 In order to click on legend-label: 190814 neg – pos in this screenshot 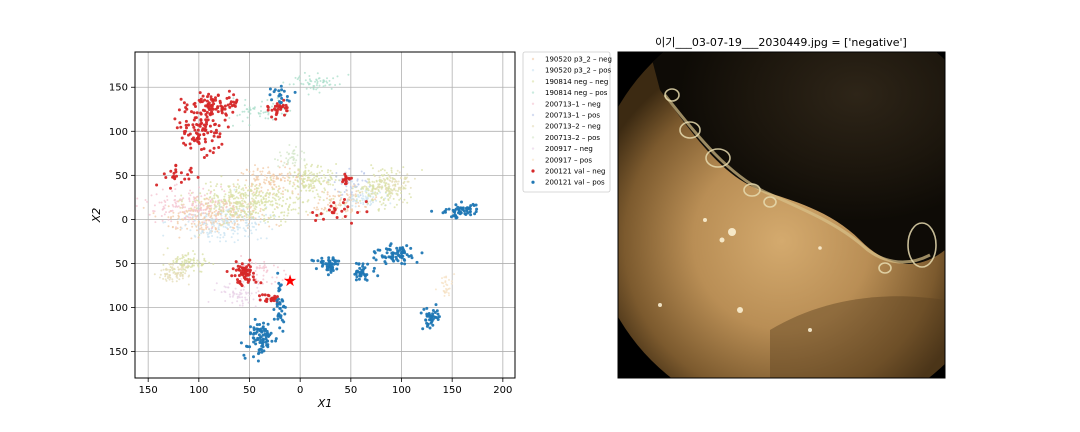, I will do `click(576, 93)`.